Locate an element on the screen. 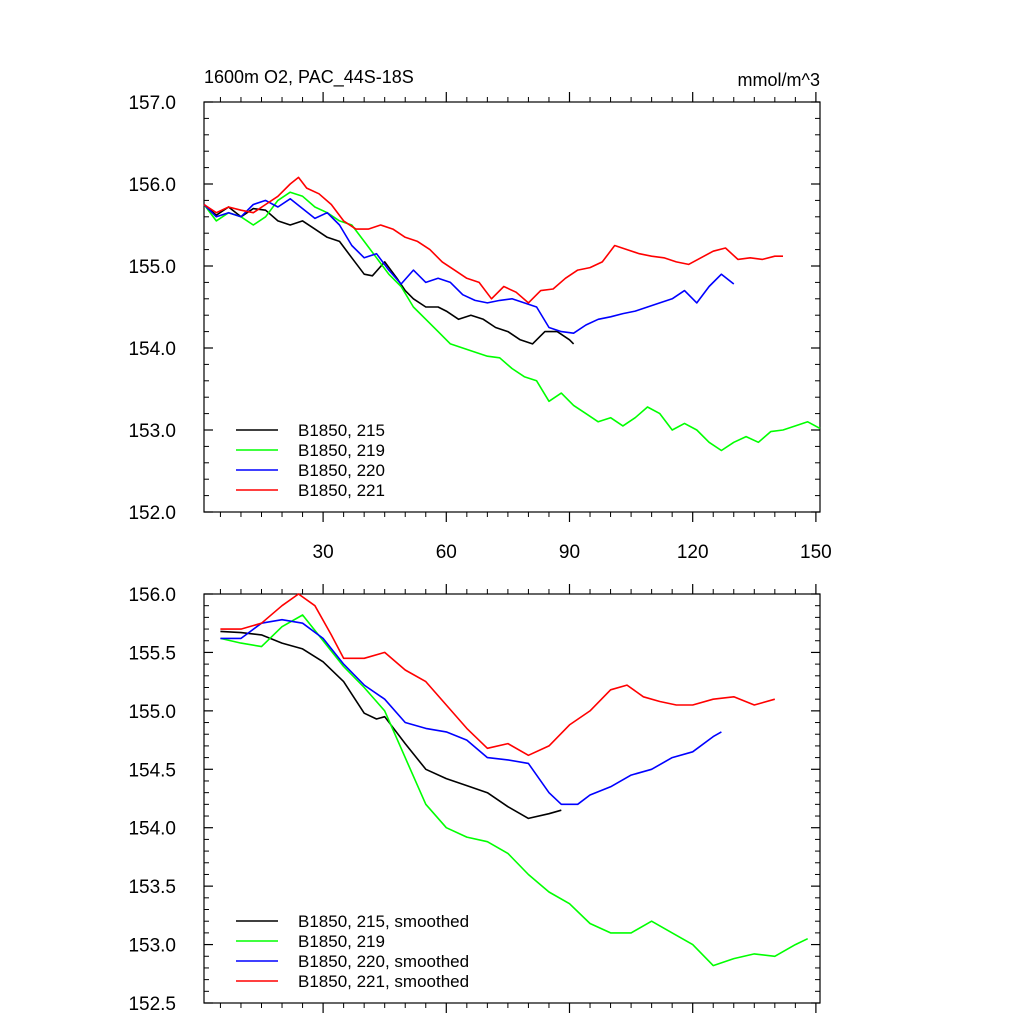  x-tick-label: 150 is located at coordinates (816, 552).